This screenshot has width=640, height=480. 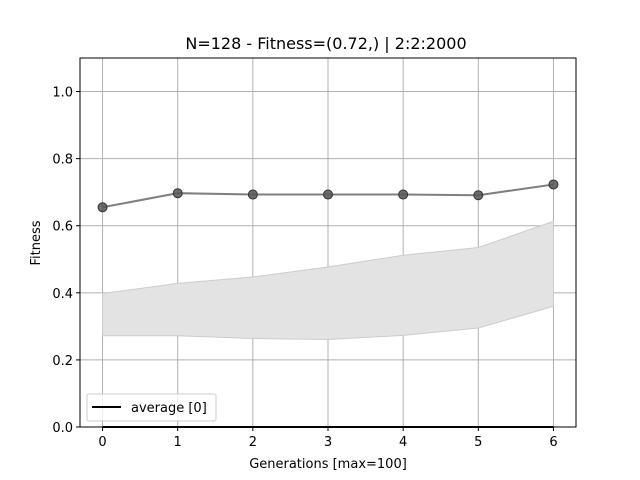 What do you see at coordinates (62, 93) in the screenshot?
I see `y-tick-label: 1.0` at bounding box center [62, 93].